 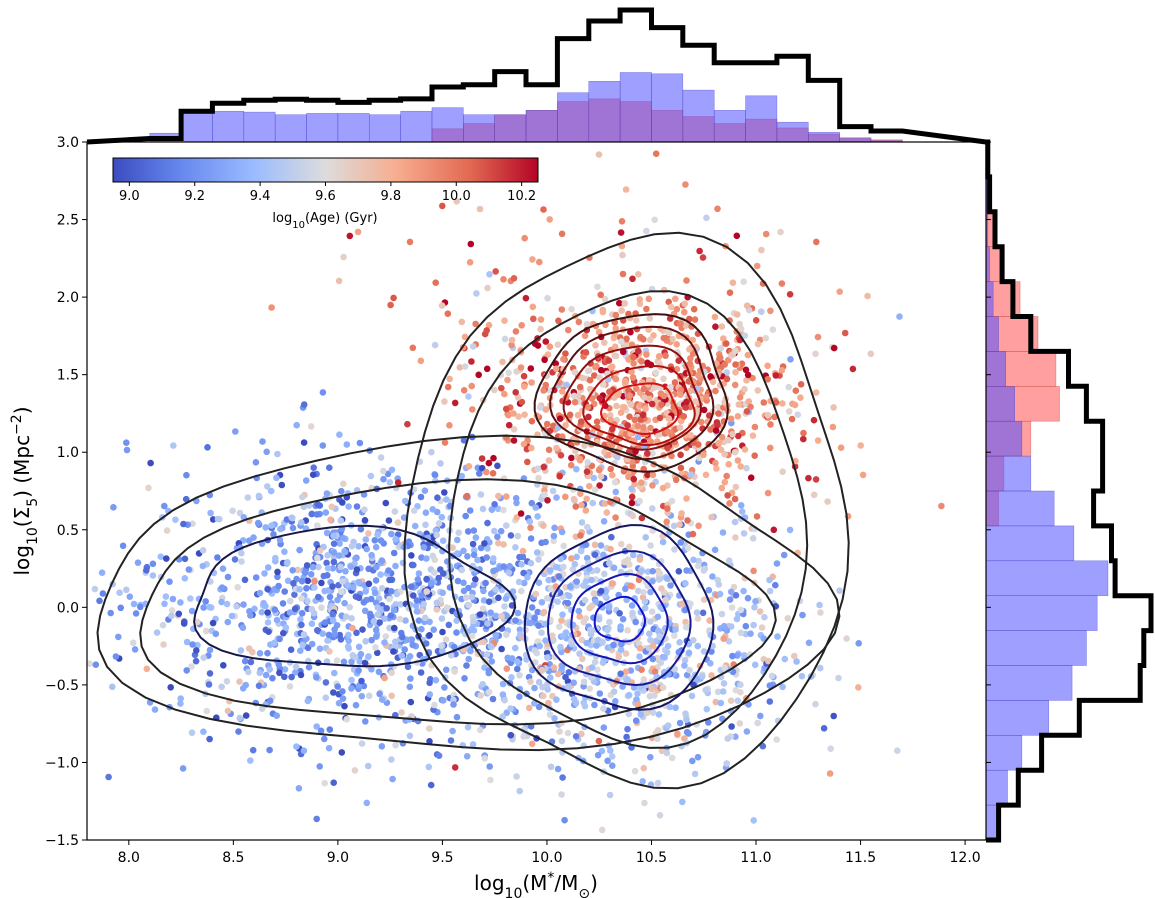 I want to click on density-contour, so click(x=619, y=618).